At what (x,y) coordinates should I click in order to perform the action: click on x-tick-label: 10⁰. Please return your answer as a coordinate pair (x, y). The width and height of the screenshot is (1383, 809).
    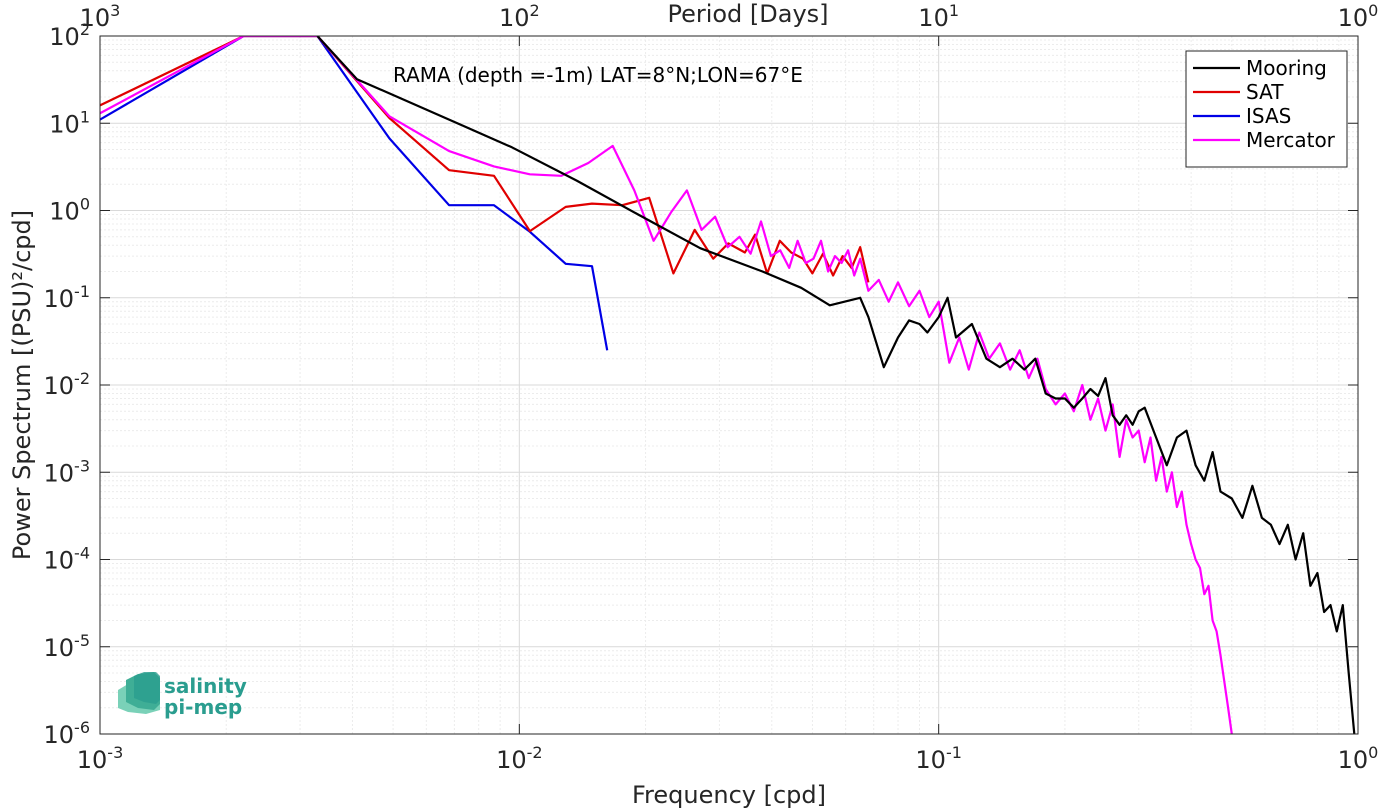
    Looking at the image, I should click on (1358, 758).